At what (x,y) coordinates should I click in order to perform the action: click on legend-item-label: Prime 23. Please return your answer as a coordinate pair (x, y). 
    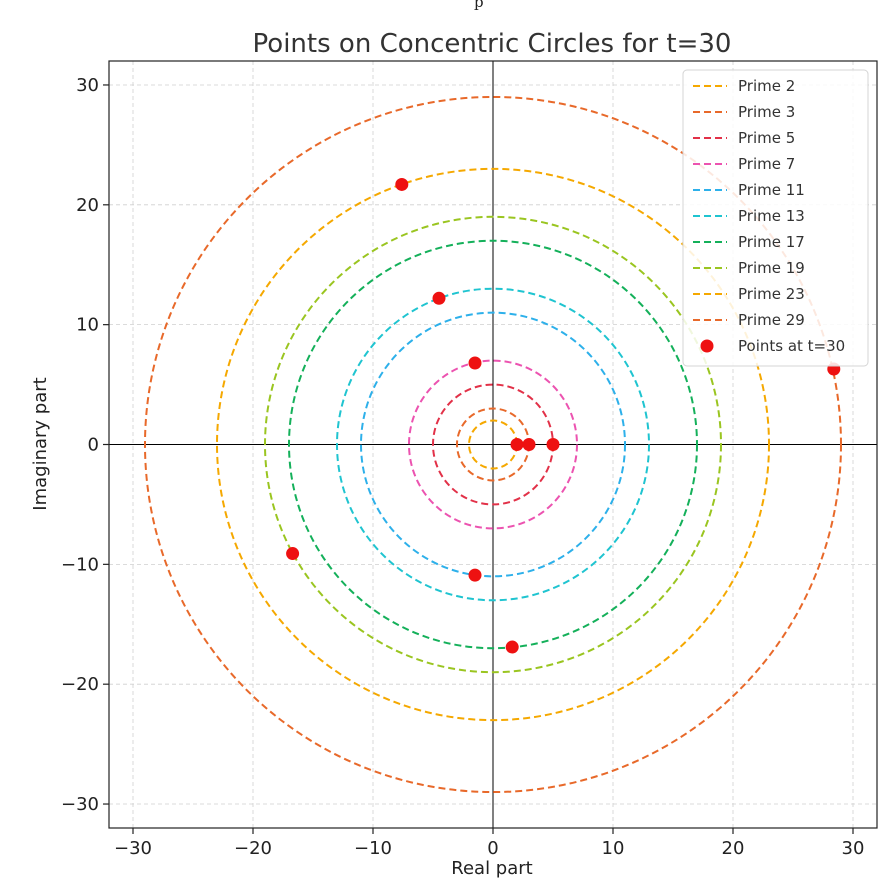
    Looking at the image, I should click on (771, 294).